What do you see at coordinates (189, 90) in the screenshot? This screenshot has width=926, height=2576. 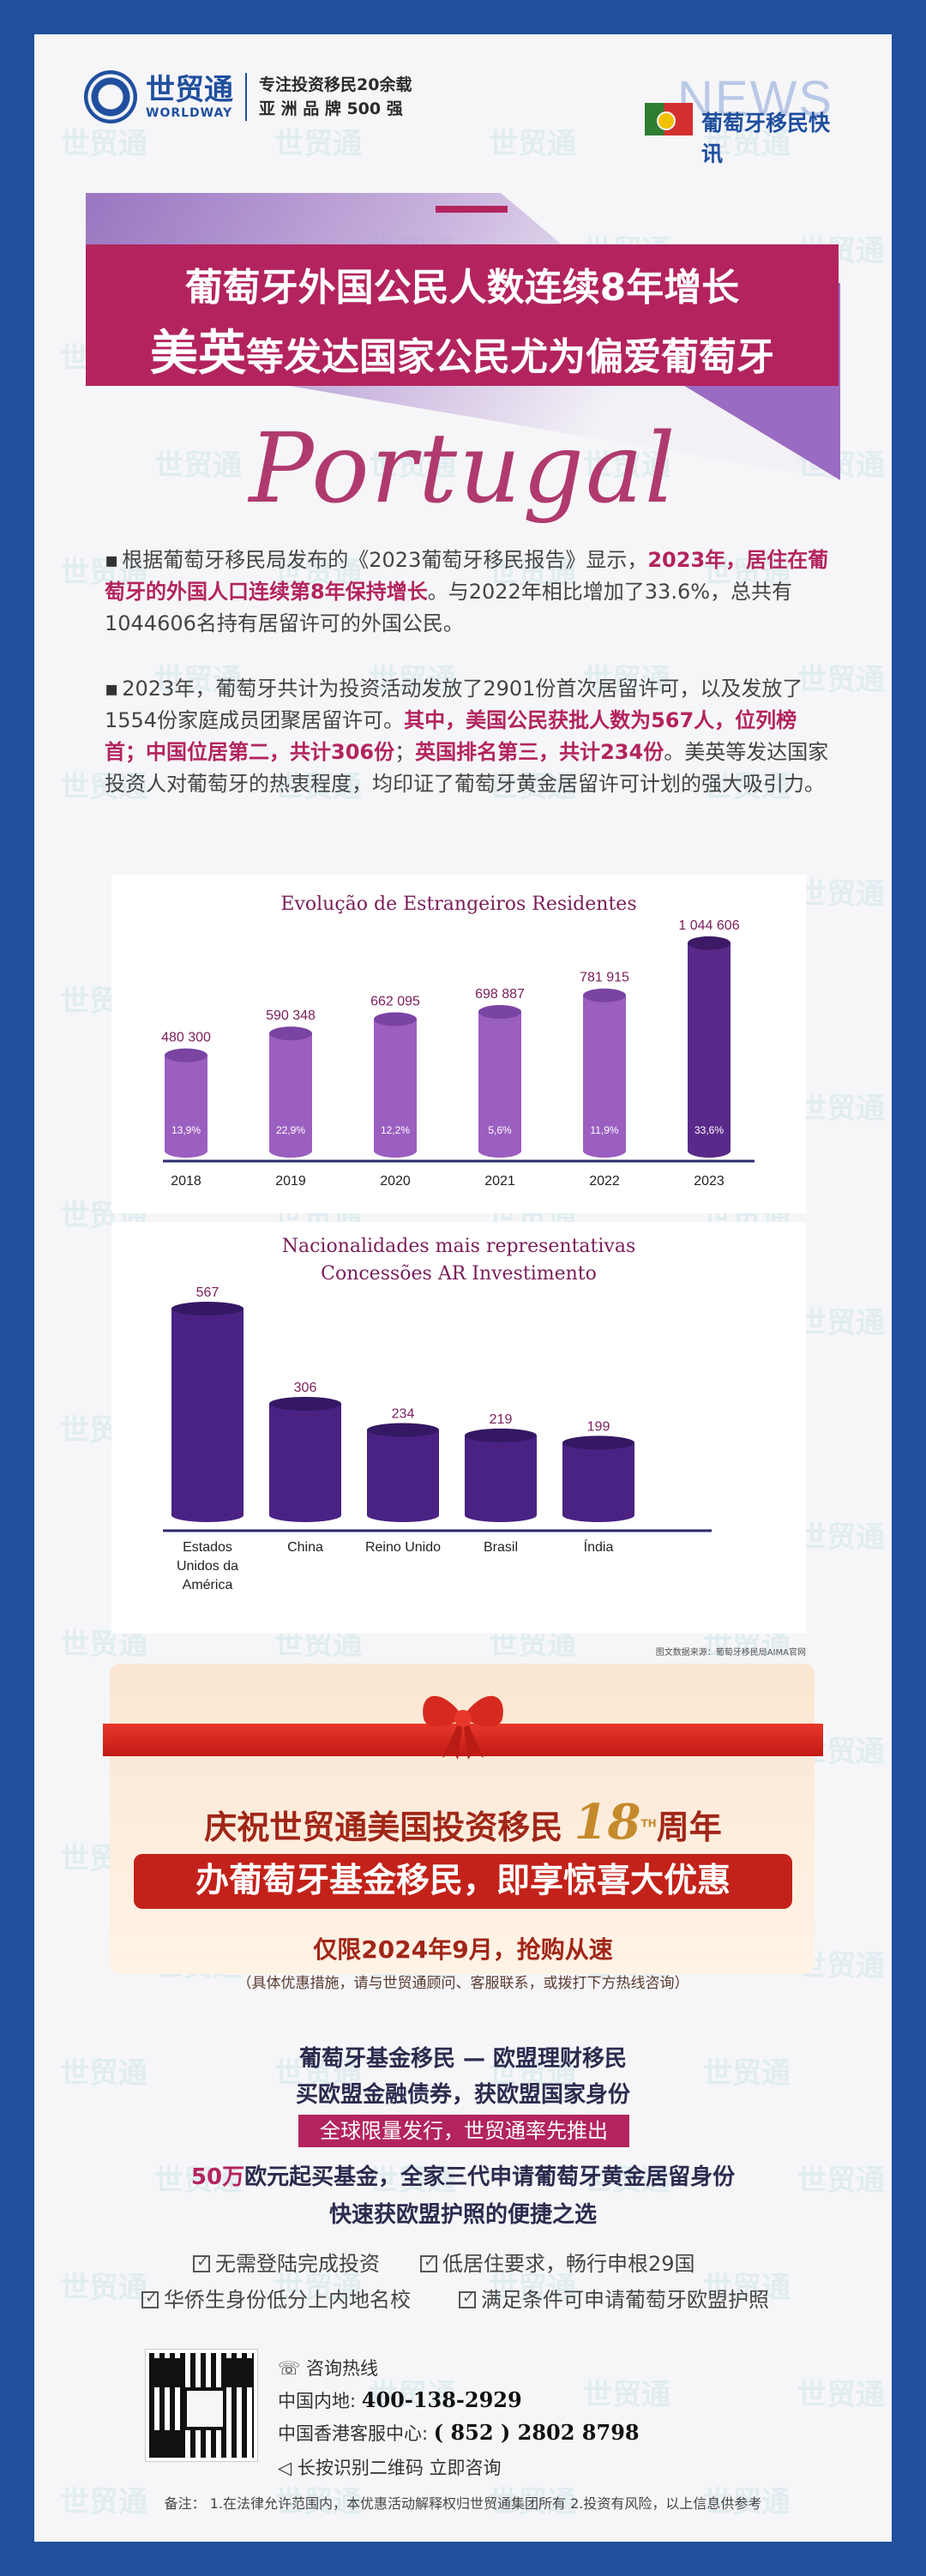 I see `logo-cn: 世贸通` at bounding box center [189, 90].